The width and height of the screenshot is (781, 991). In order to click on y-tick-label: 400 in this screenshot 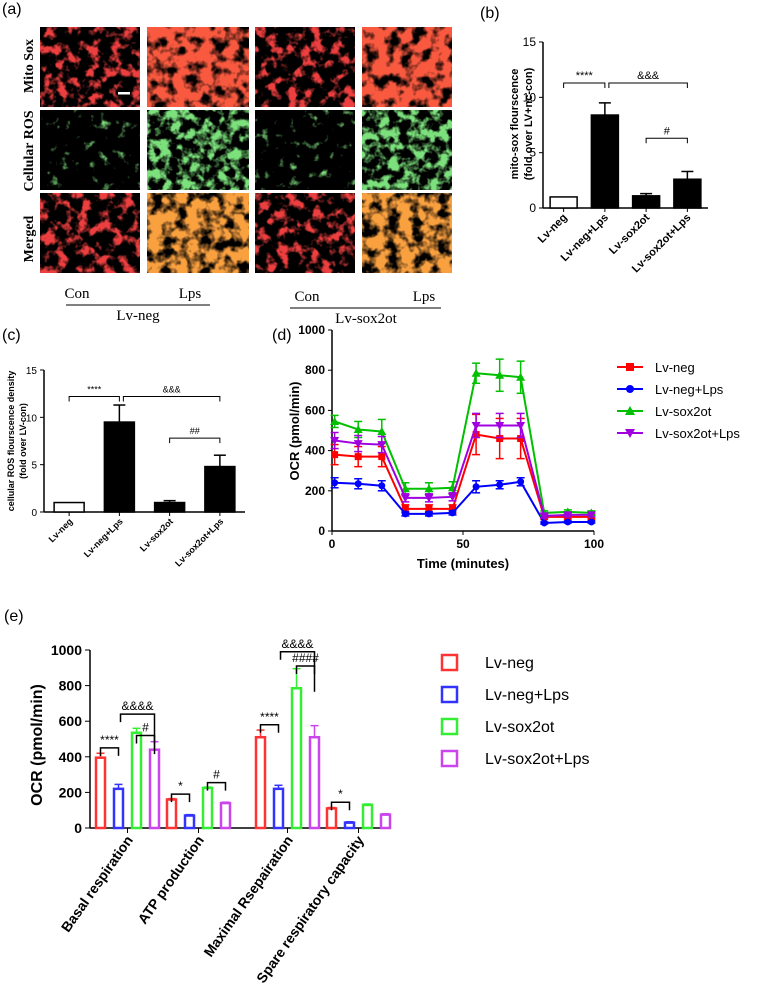, I will do `click(315, 451)`.